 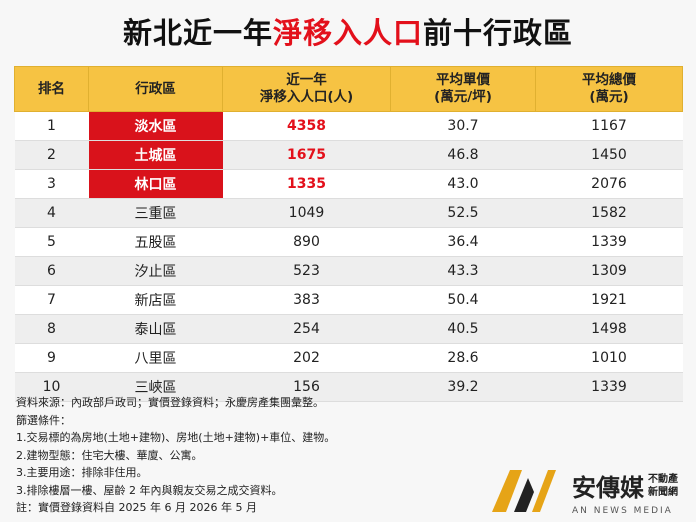 I want to click on table-cell: 八里區, so click(x=155, y=358).